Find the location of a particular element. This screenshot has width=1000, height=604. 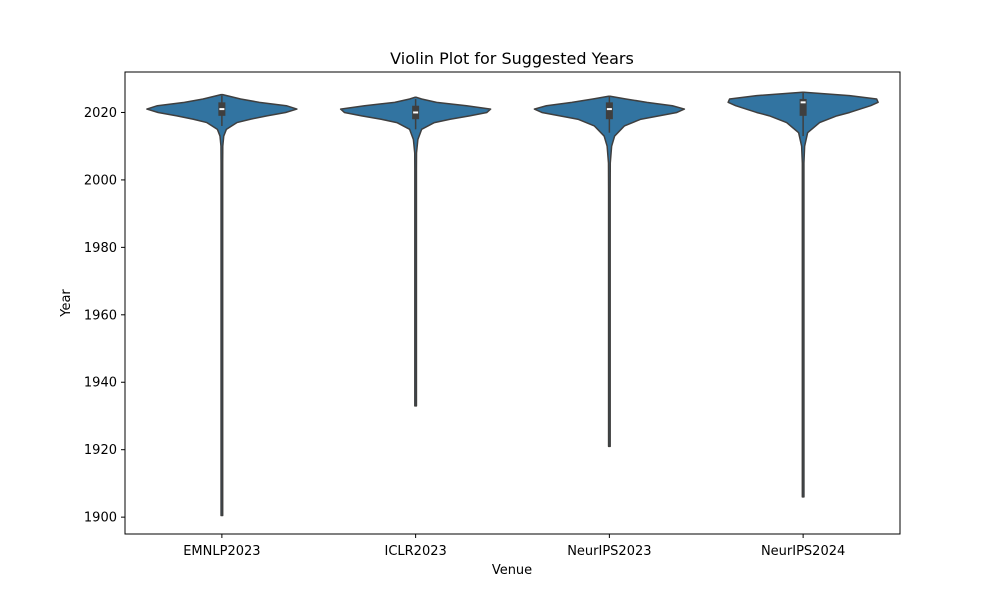

x-tick-label-NeurIPS2024: NeurIPS2024 is located at coordinates (803, 551).